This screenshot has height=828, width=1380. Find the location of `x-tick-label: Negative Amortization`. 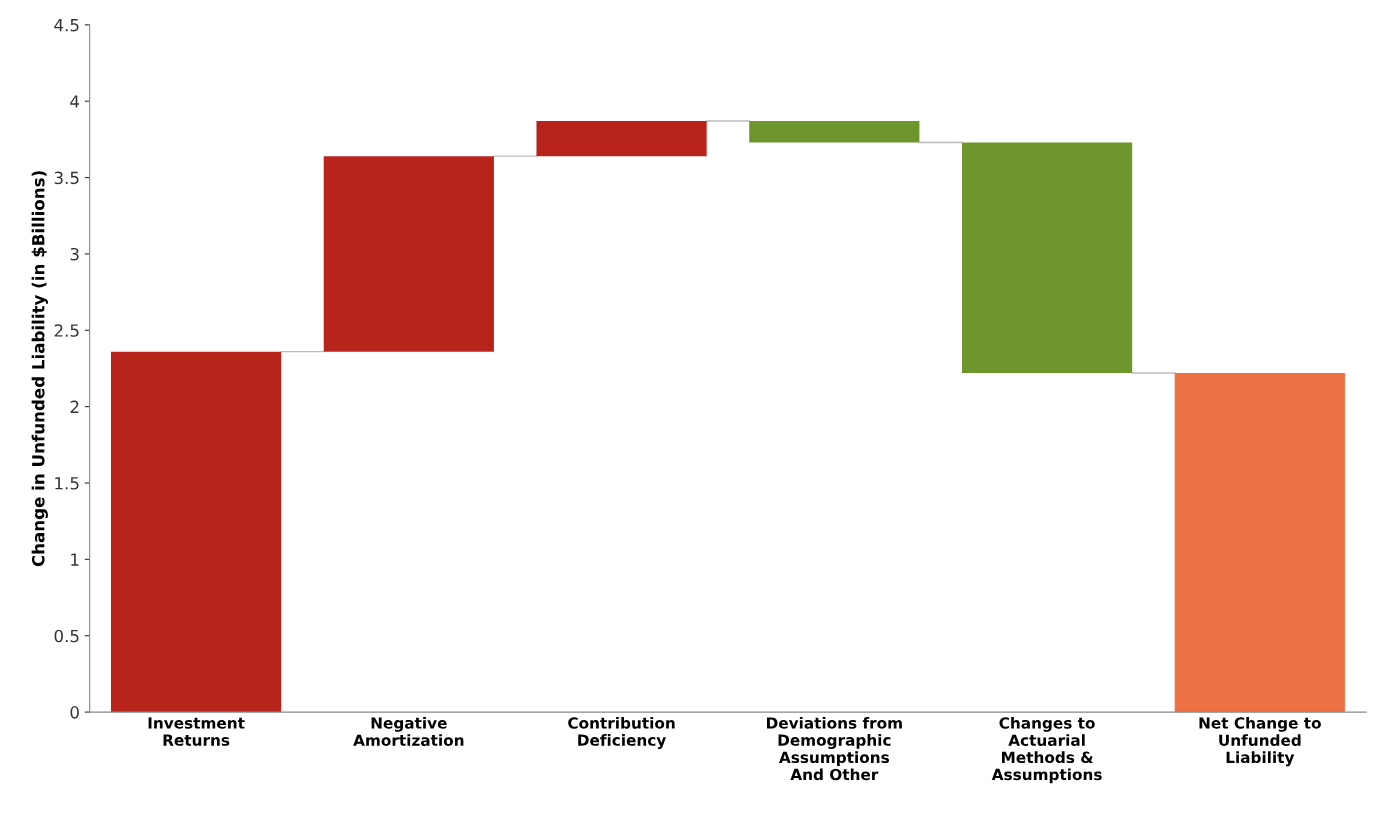

x-tick-label: Negative Amortization is located at coordinates (408, 731).